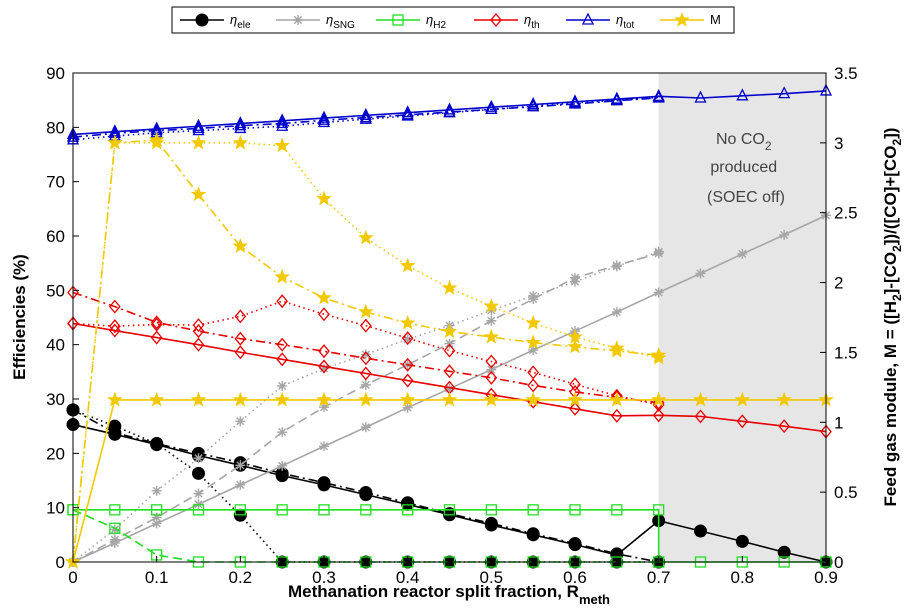 The image size is (907, 611). What do you see at coordinates (890, 133) in the screenshot?
I see `y2-label-part: ])` at bounding box center [890, 133].